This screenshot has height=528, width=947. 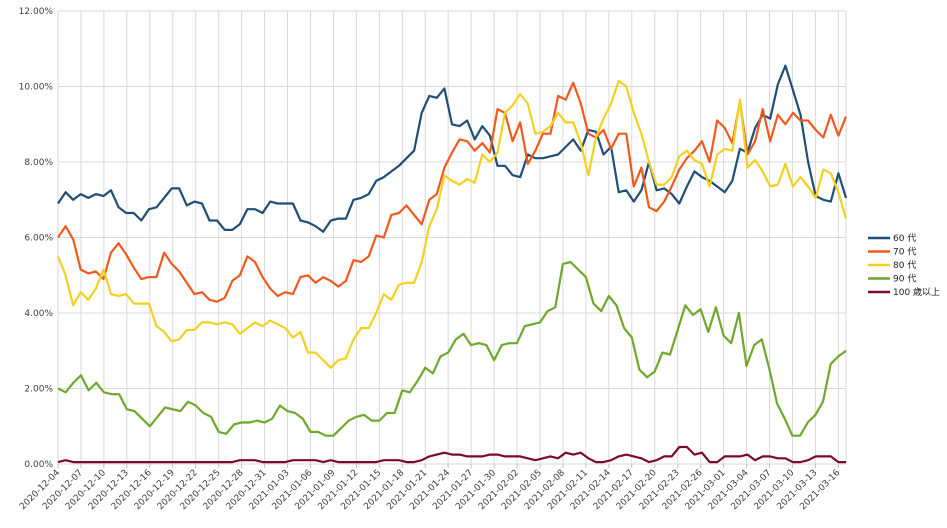 What do you see at coordinates (36, 88) in the screenshot?
I see `y-tick-label: 10.00%` at bounding box center [36, 88].